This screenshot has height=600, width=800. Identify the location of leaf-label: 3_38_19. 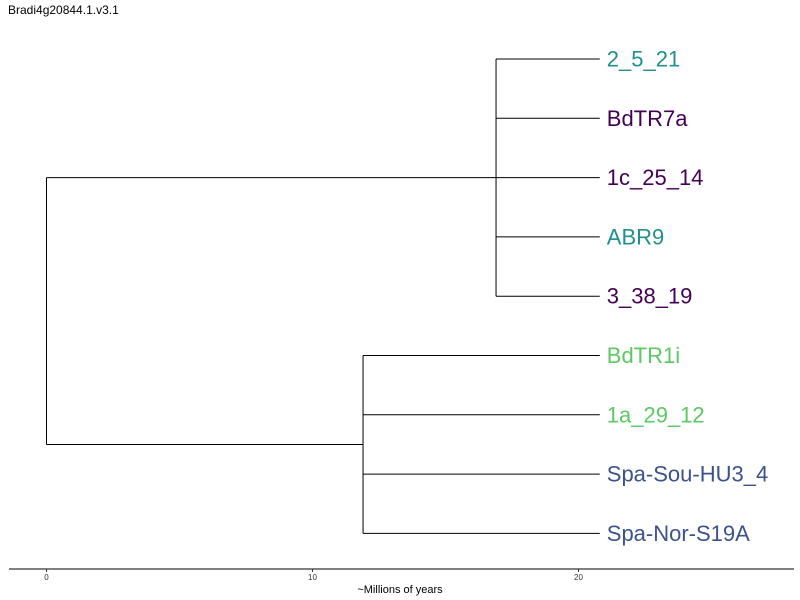
(650, 296).